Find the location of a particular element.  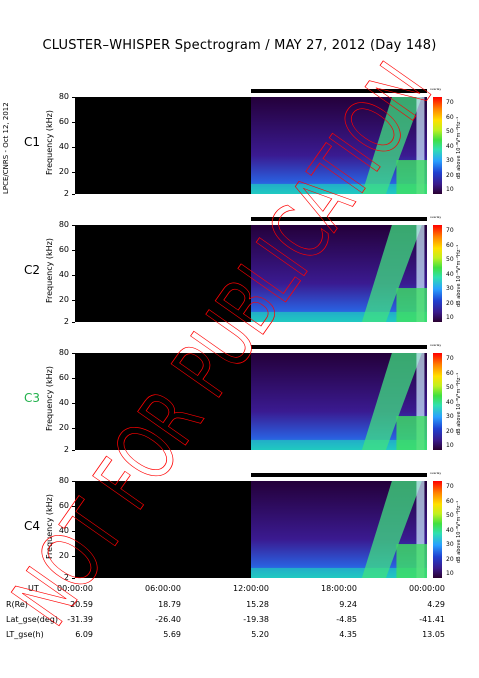

c2-colorbar-tick: 60 is located at coordinates (450, 245).